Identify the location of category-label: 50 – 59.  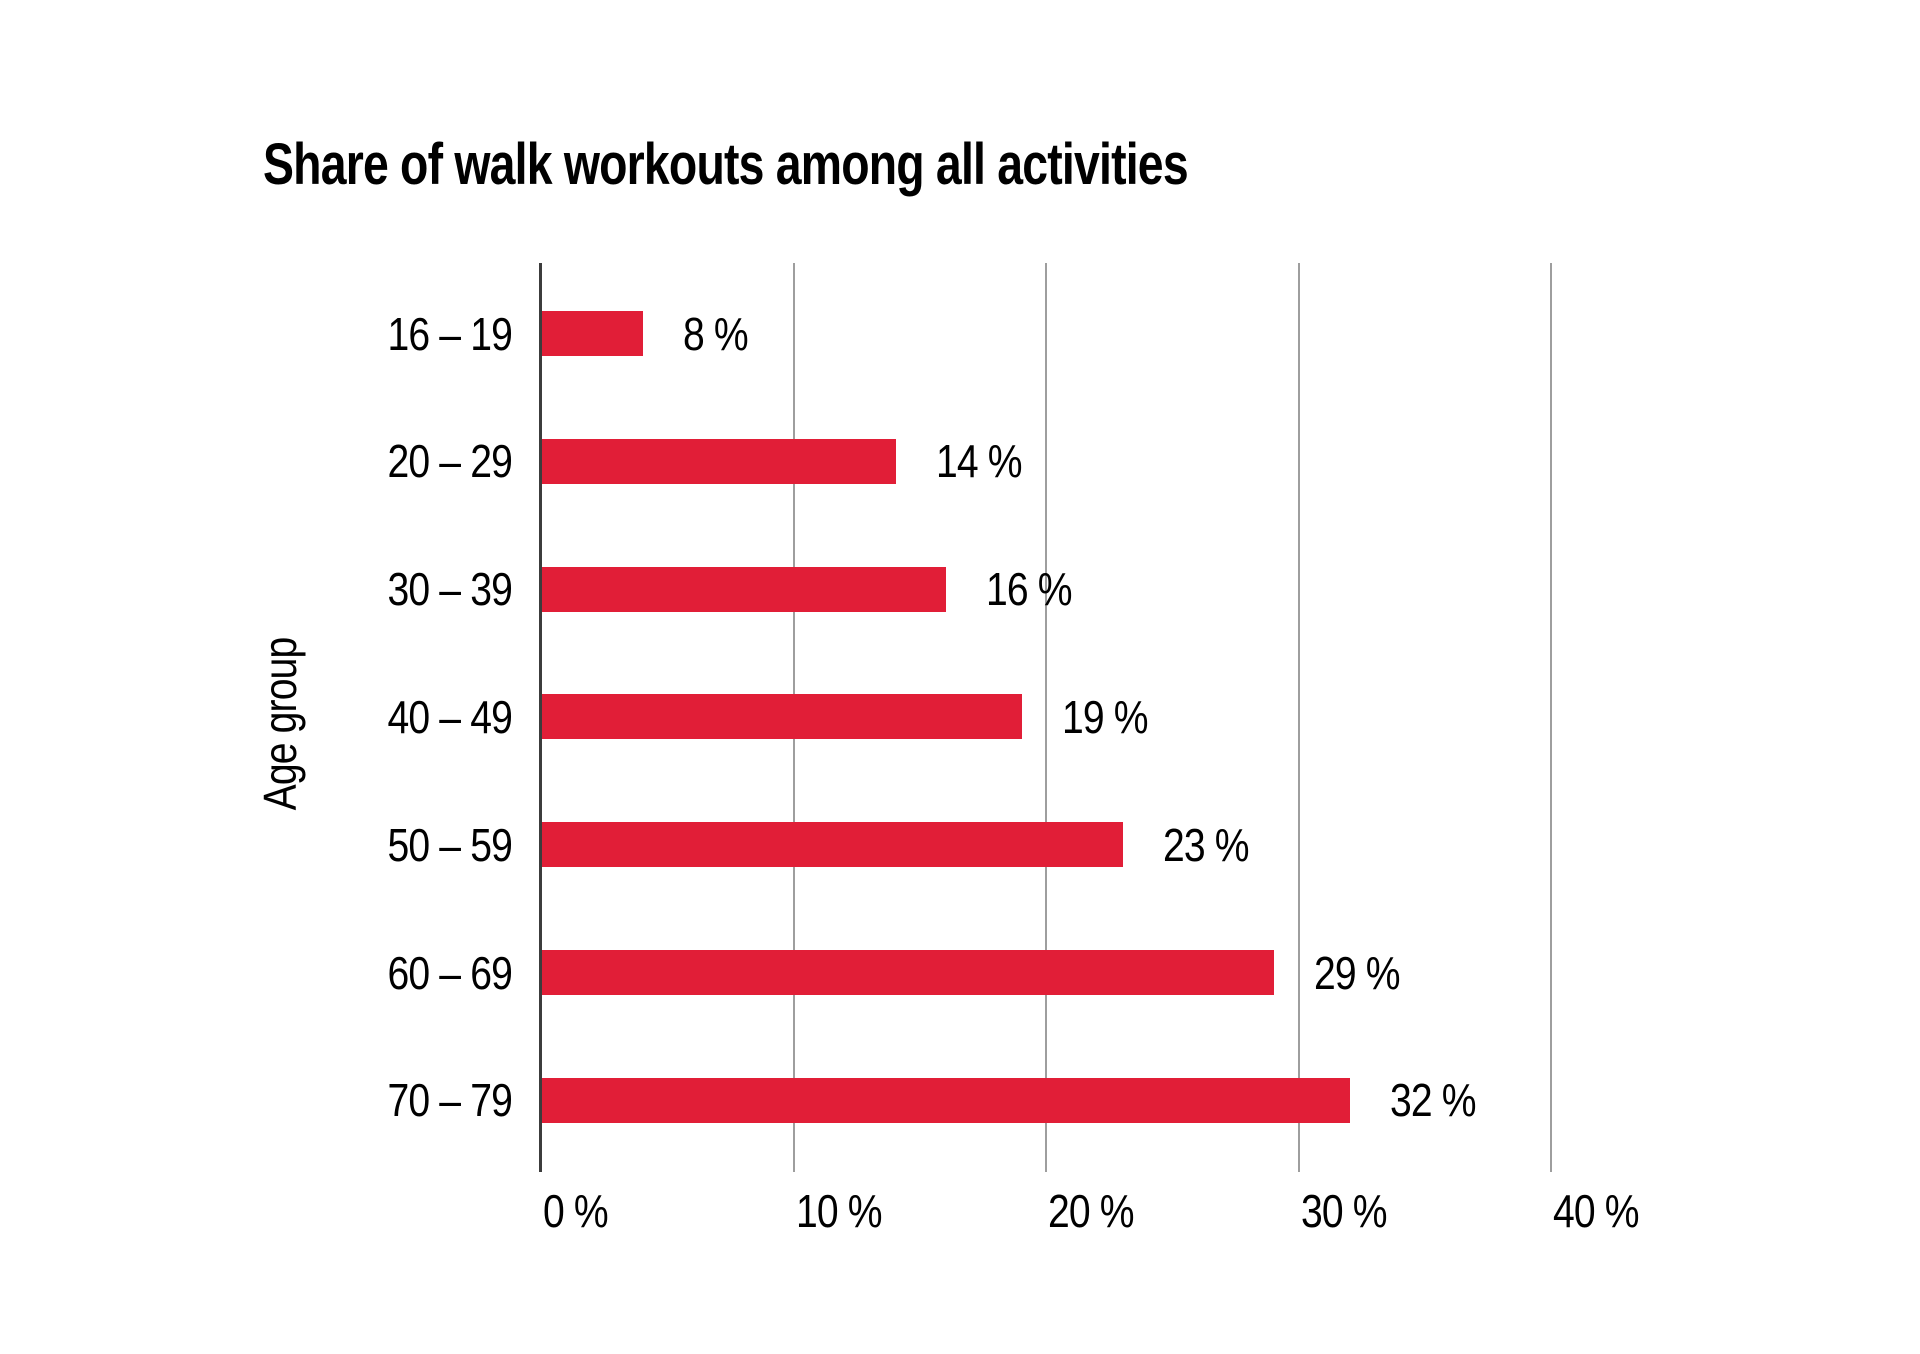
(449, 844).